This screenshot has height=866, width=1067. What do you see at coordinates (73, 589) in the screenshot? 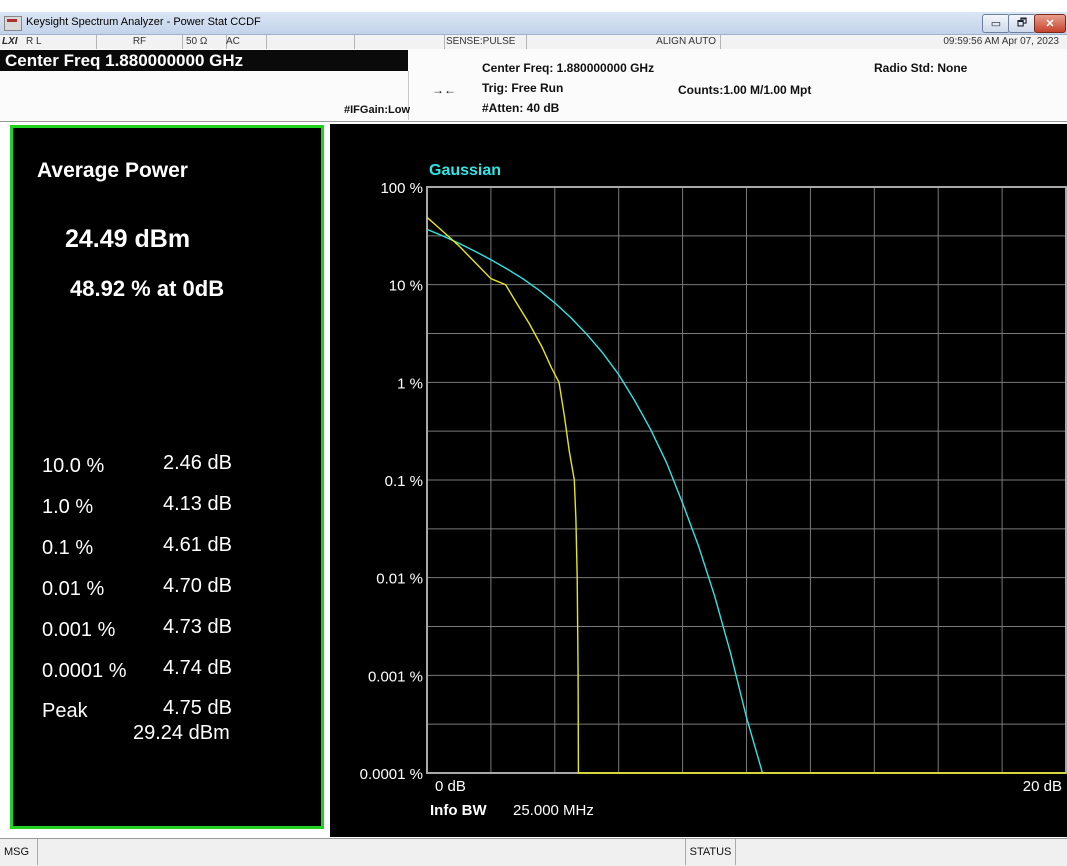
I see `ccdf-row-label: 0.01 %` at bounding box center [73, 589].